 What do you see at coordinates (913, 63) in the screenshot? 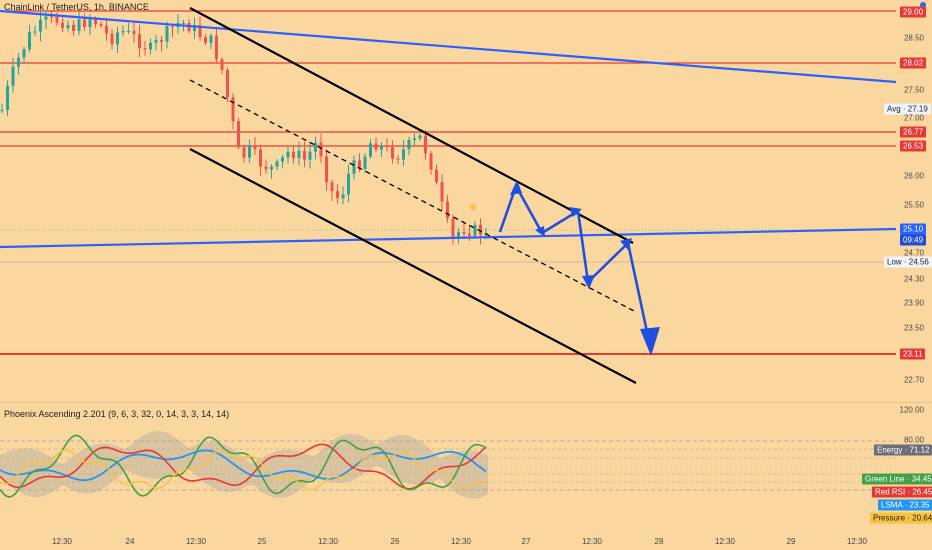
I see `level-tag-28-02: 28.02` at bounding box center [913, 63].